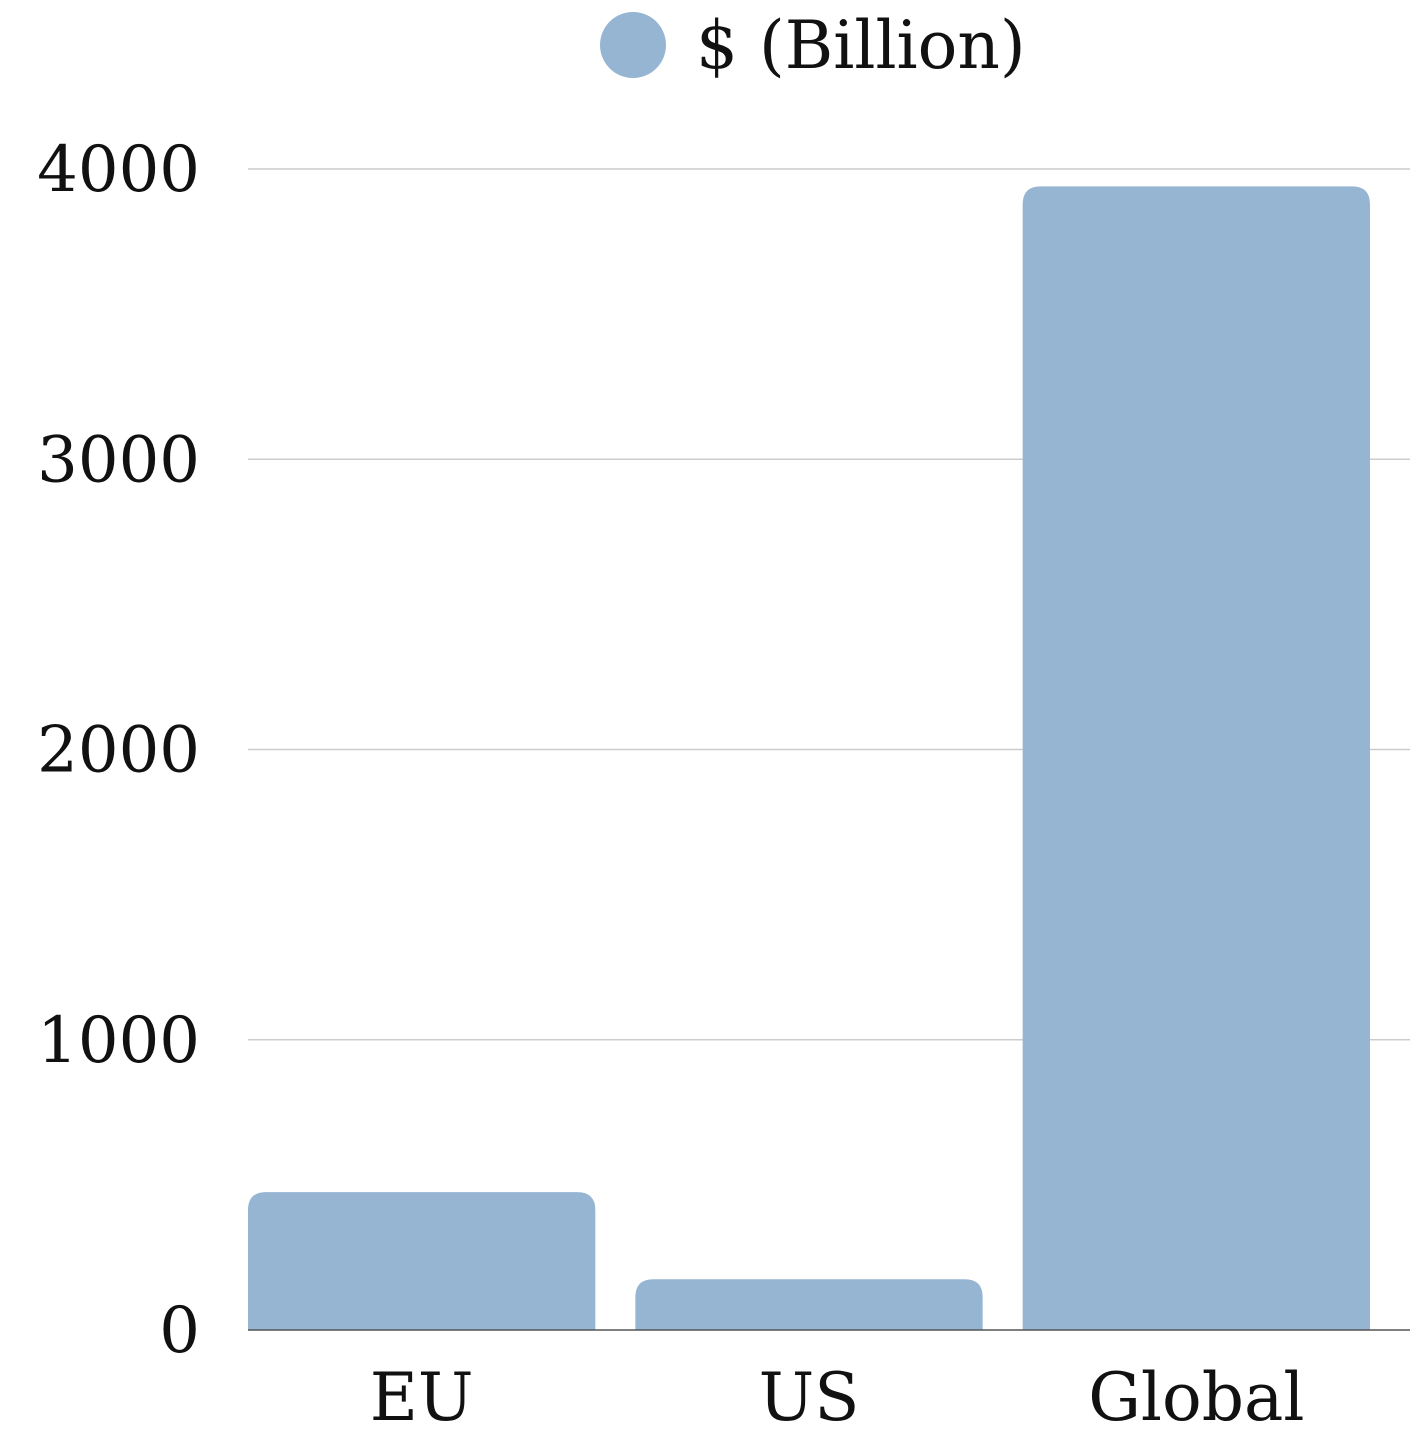 The image size is (1416, 1432). Describe the element at coordinates (809, 1304) in the screenshot. I see `bar-us` at that location.